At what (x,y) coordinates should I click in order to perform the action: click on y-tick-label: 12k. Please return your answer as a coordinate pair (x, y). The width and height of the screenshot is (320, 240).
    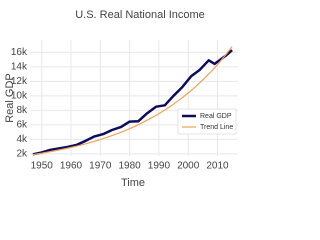
    Looking at the image, I should click on (19, 81).